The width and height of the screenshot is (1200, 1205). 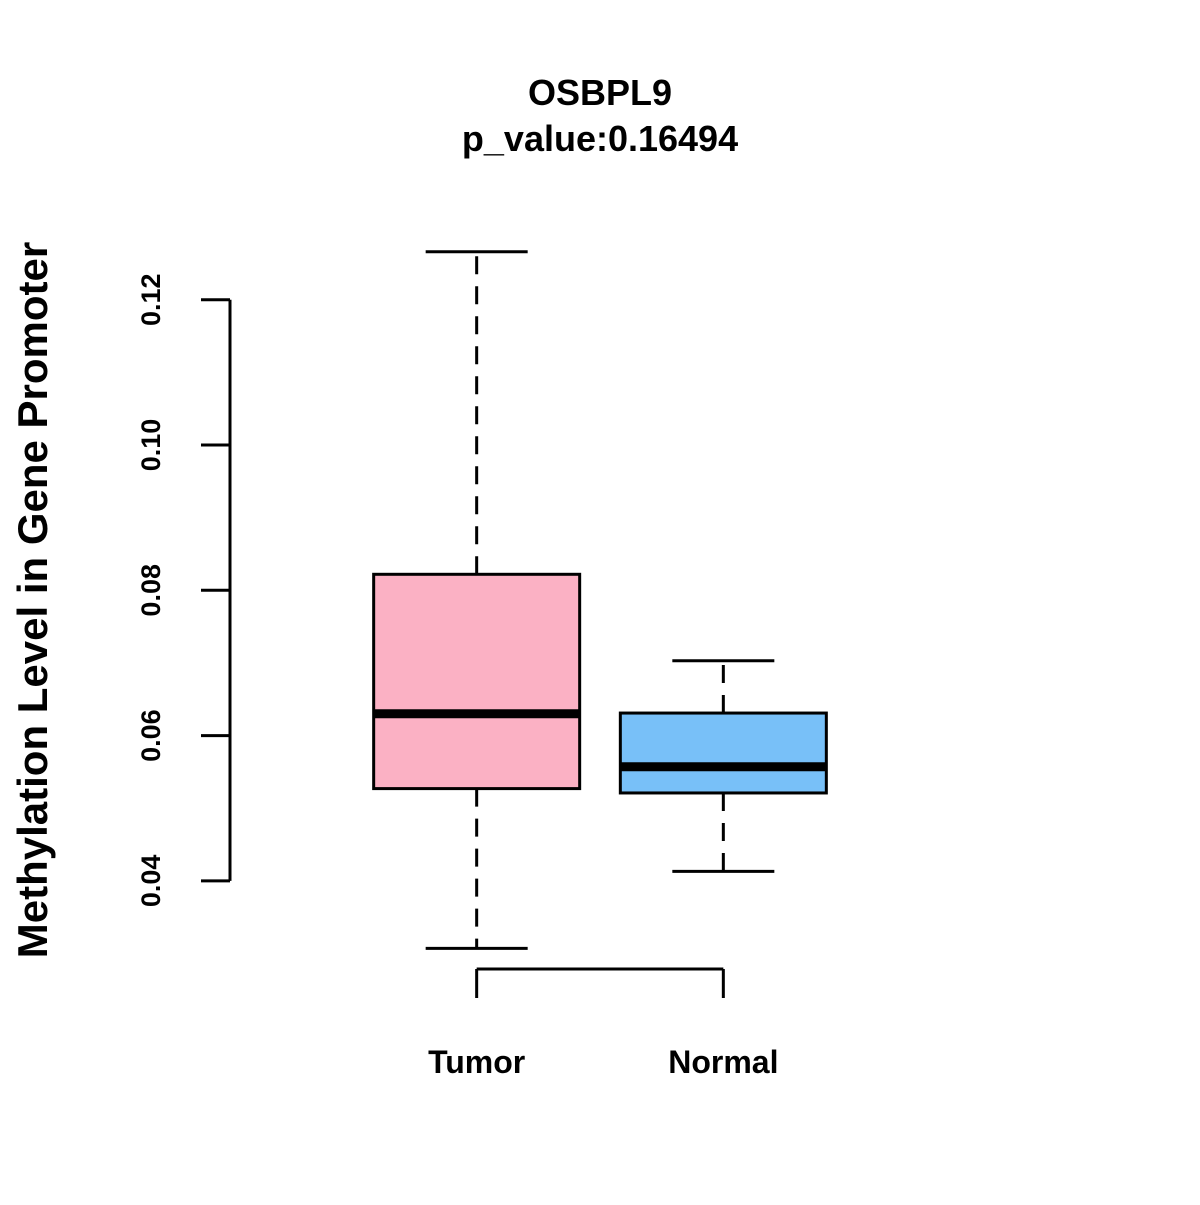 I want to click on y-axis-label: Methylation Level in Gene Promoter, so click(x=32, y=600).